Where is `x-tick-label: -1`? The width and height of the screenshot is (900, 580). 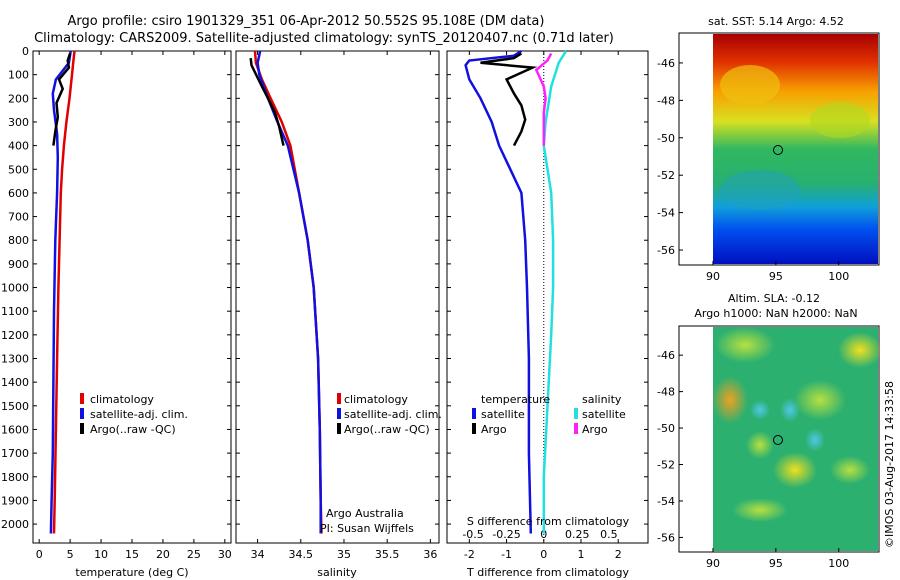
x-tick-label: -1 is located at coordinates (506, 554).